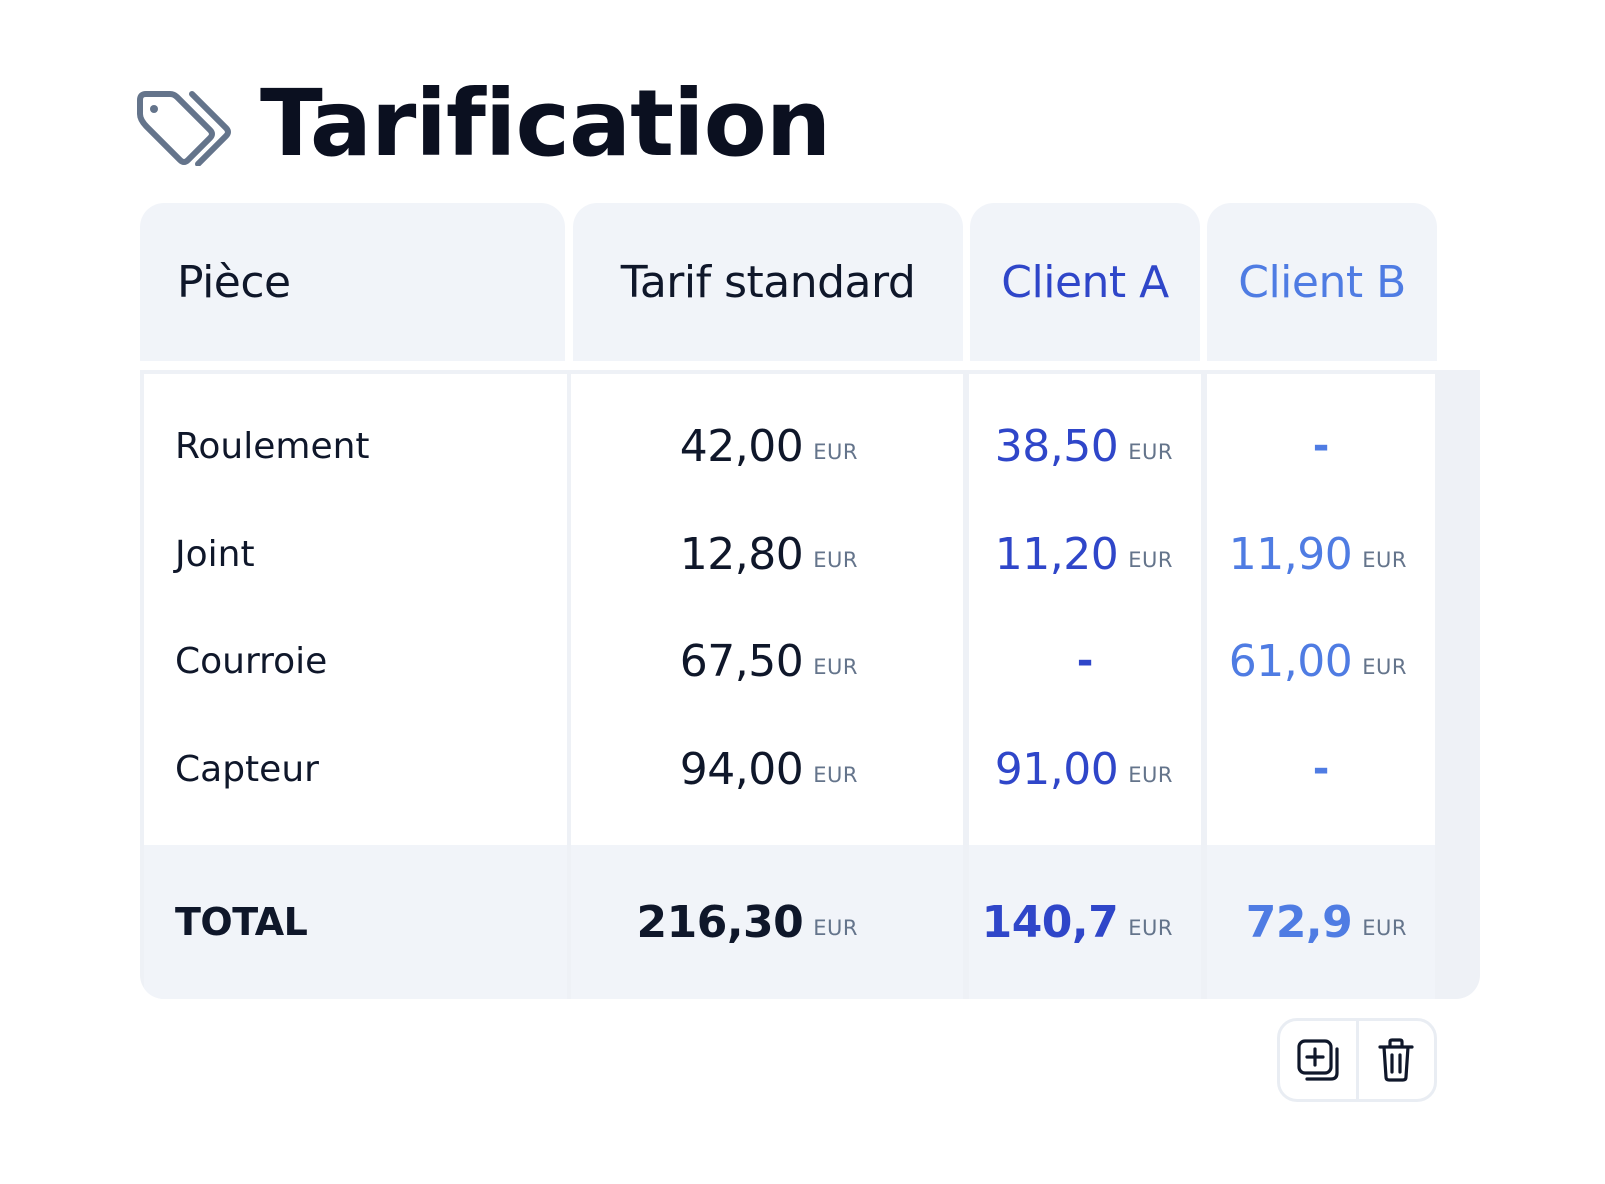 This screenshot has height=1184, width=1605. I want to click on column-header-standard: Tarif standard, so click(768, 282).